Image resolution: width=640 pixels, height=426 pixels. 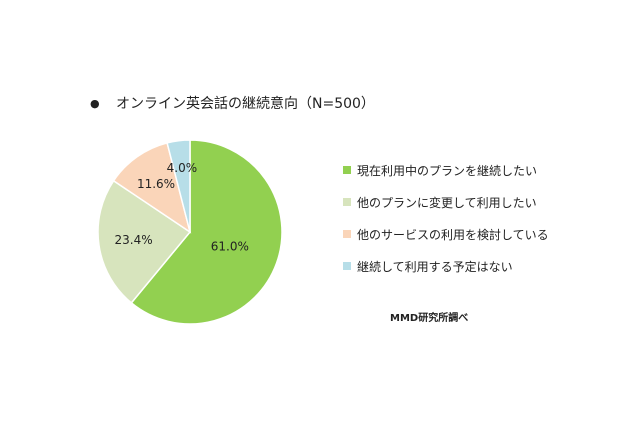 I want to click on slice-value-label: 11.6%, so click(x=156, y=184).